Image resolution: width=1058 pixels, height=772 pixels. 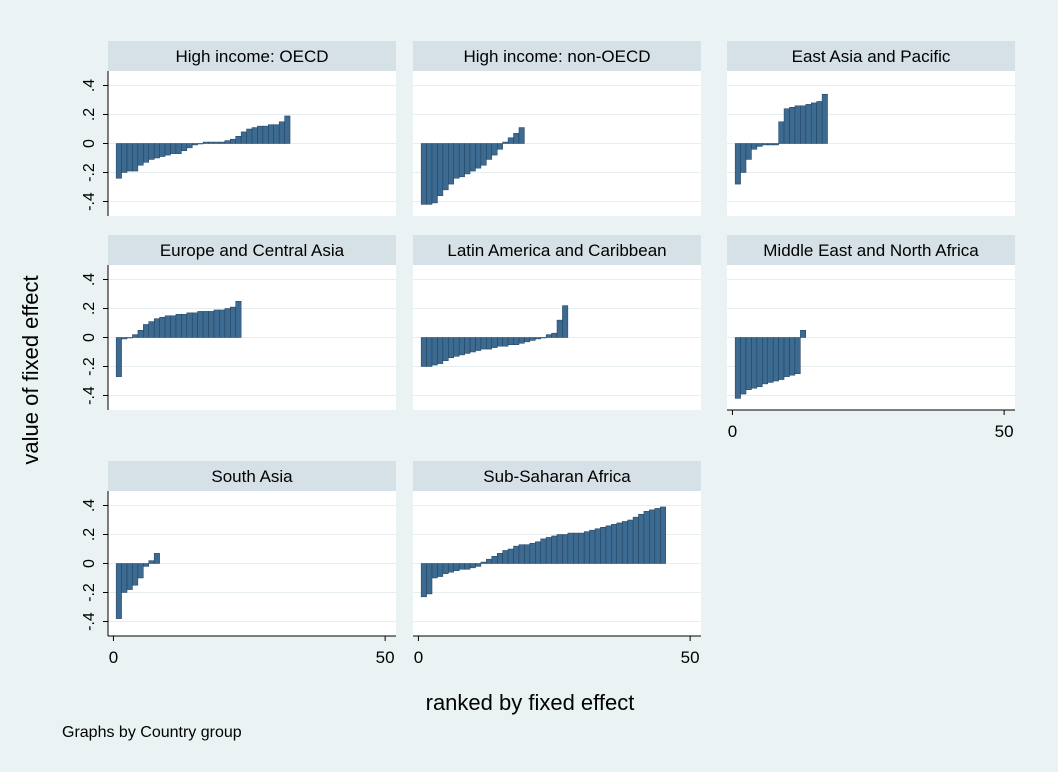 I want to click on panel-title: Sub-Saharan Africa, so click(x=557, y=476).